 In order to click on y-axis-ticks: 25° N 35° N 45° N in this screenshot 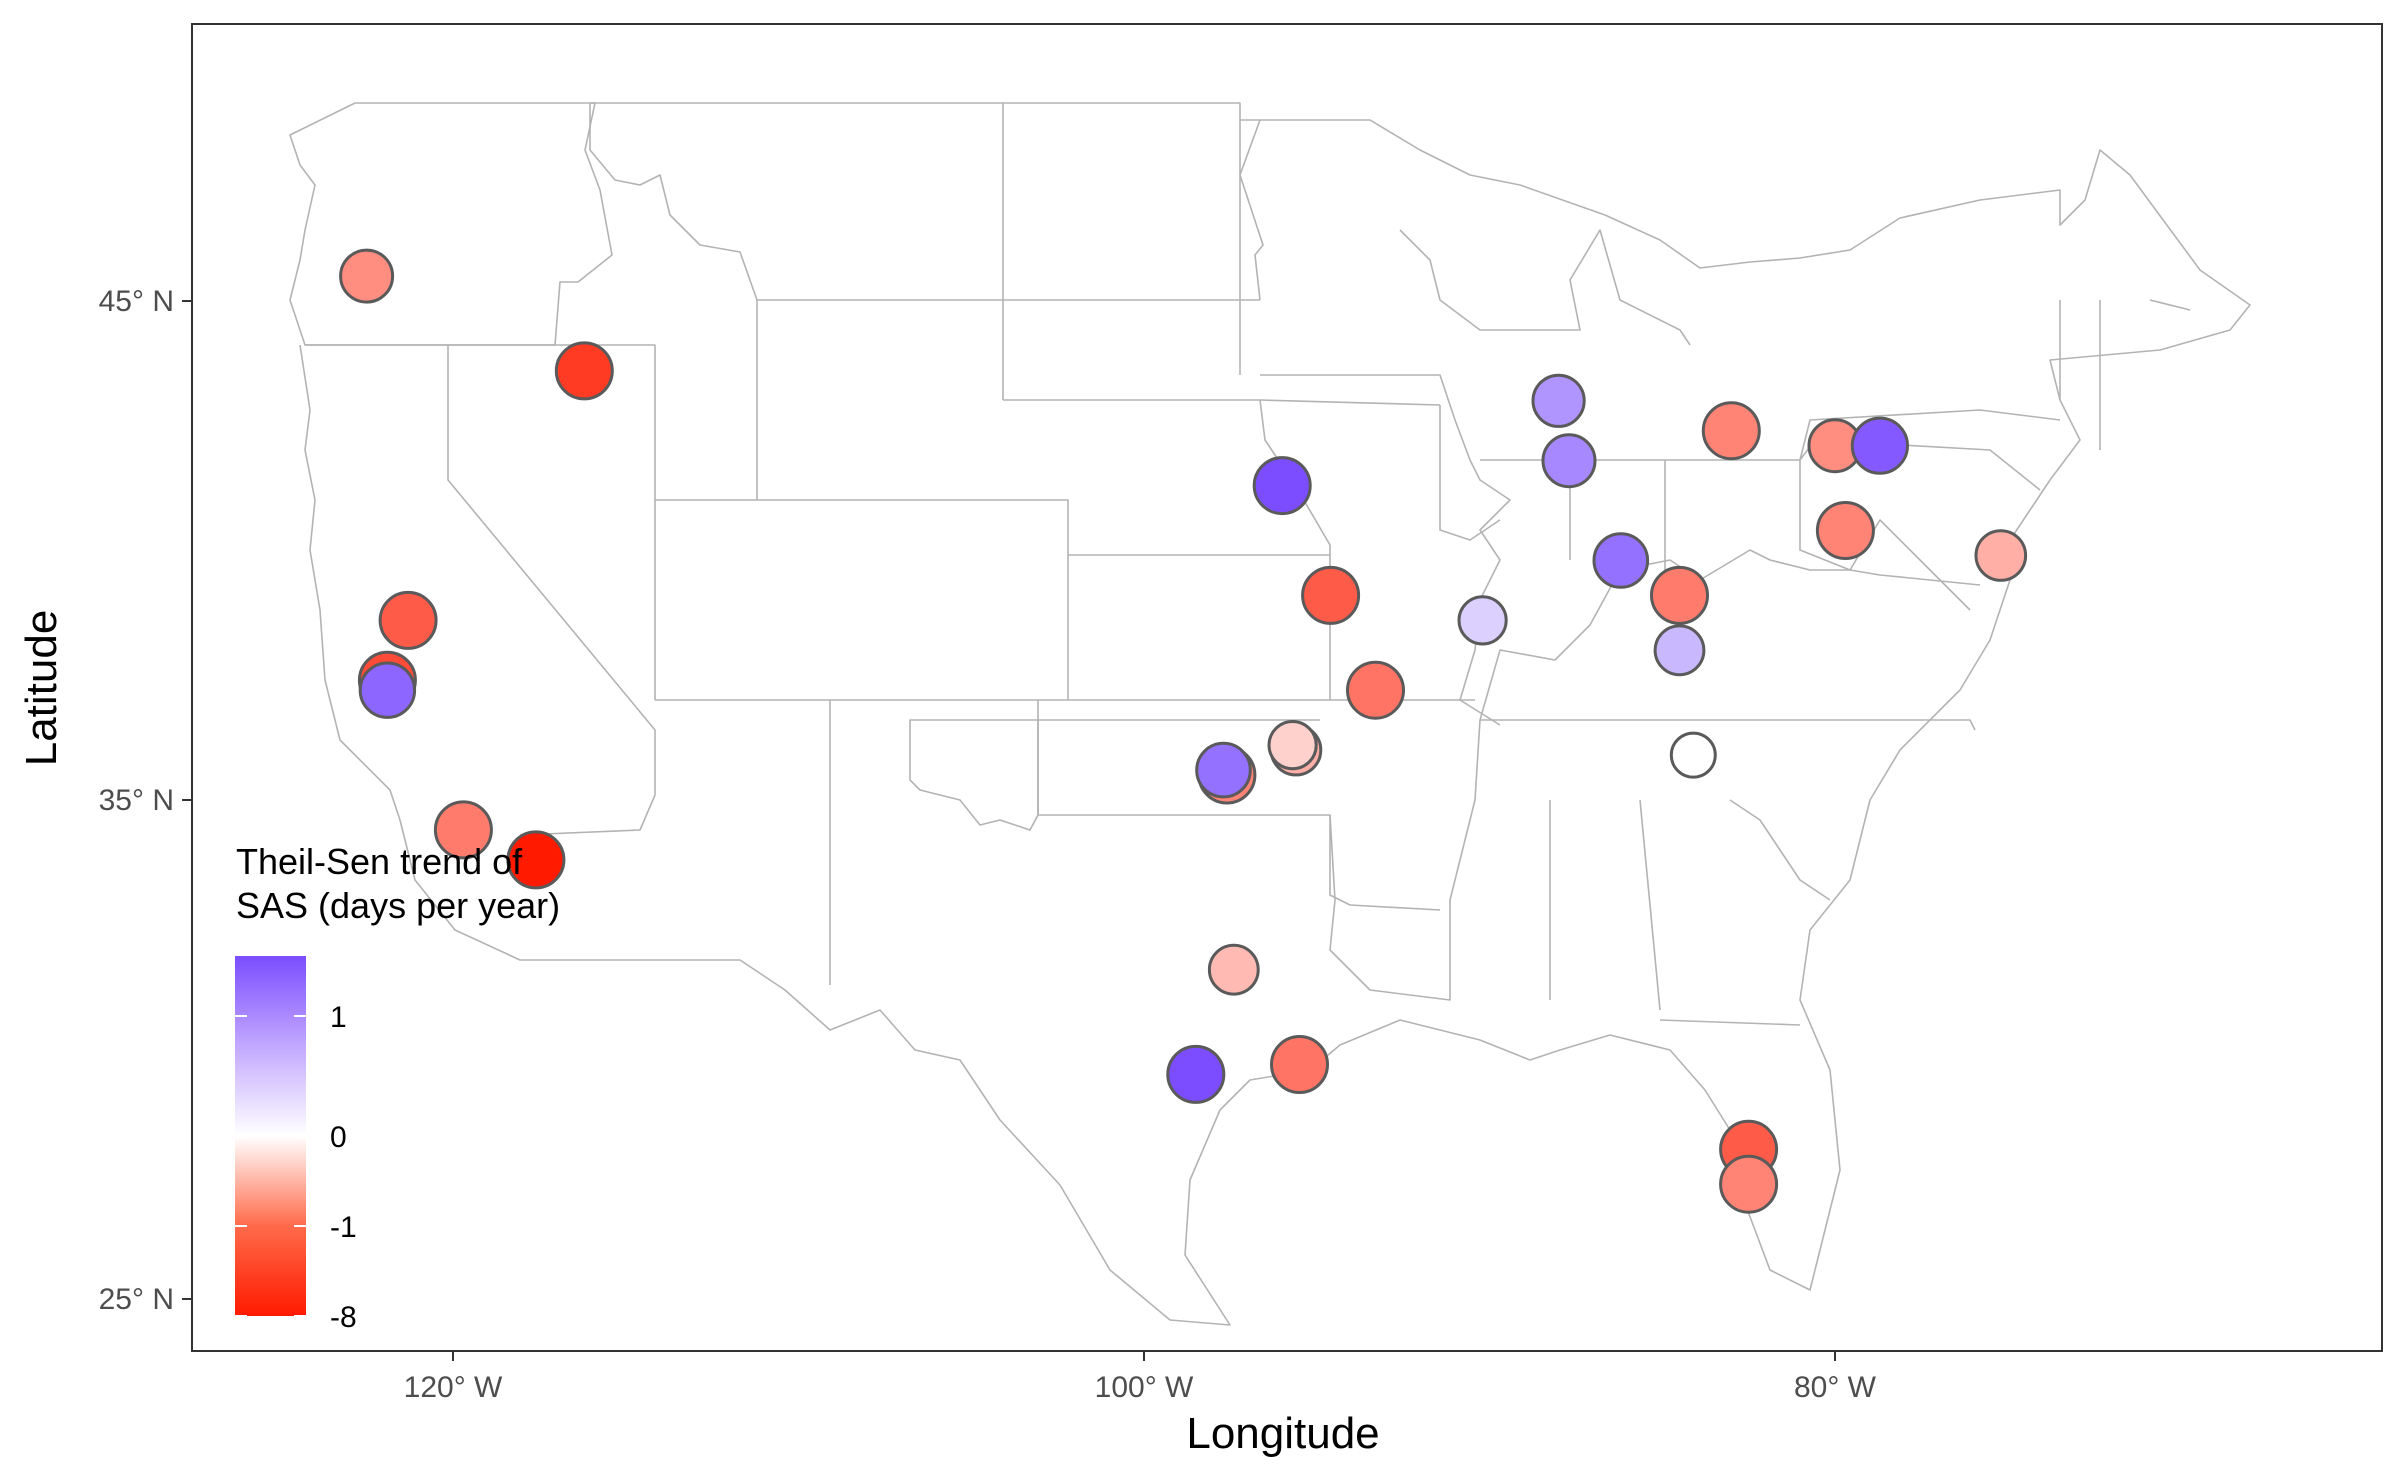, I will do `click(145, 800)`.